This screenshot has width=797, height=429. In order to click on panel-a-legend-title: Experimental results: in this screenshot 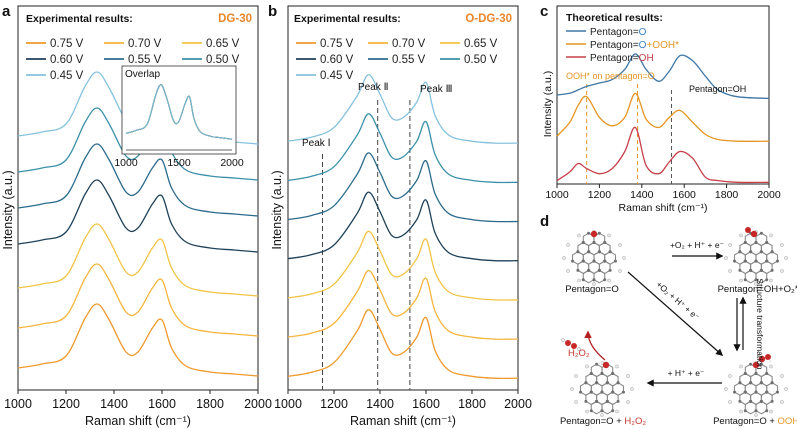, I will do `click(79, 19)`.